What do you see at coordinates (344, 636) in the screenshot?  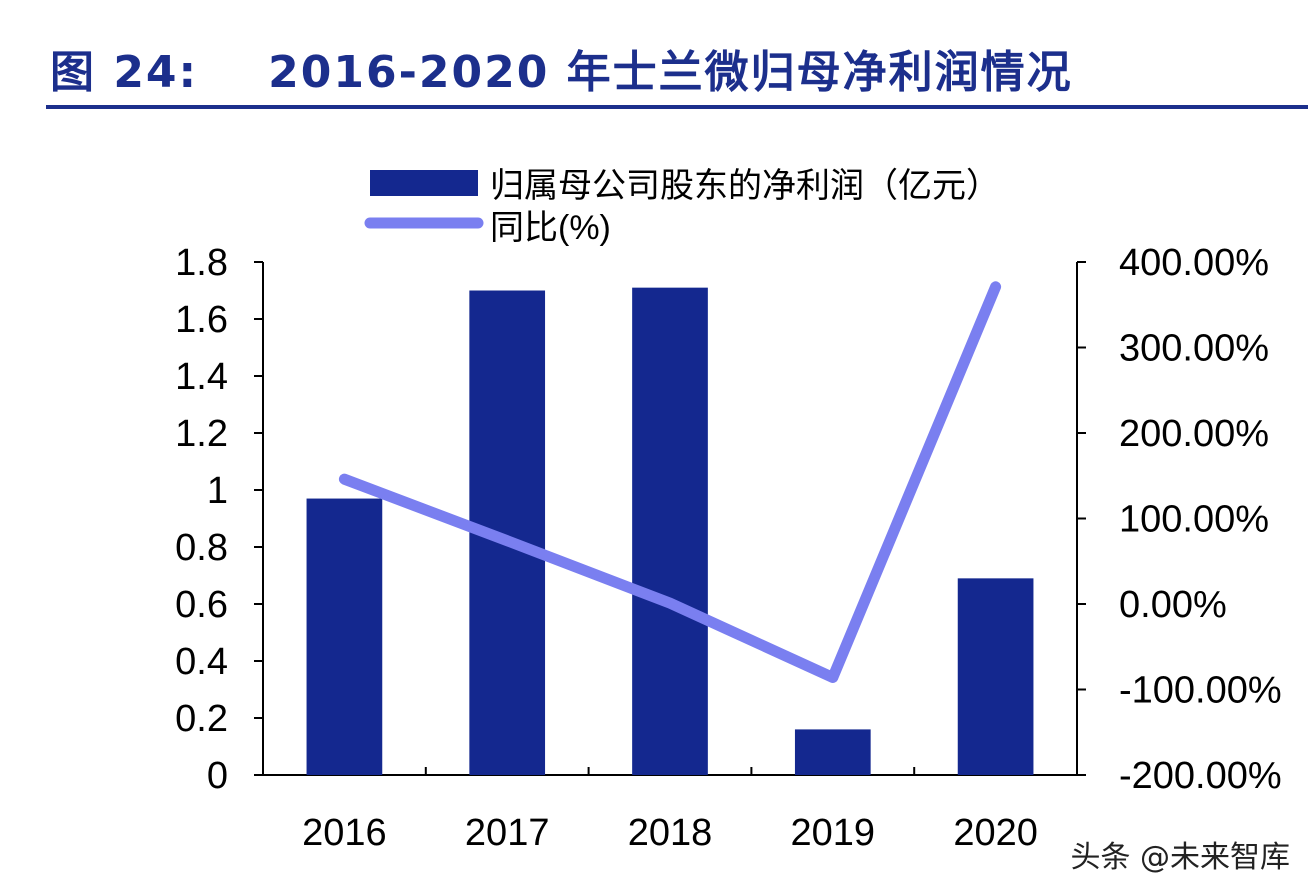 I see `bar-net-profit-2016` at bounding box center [344, 636].